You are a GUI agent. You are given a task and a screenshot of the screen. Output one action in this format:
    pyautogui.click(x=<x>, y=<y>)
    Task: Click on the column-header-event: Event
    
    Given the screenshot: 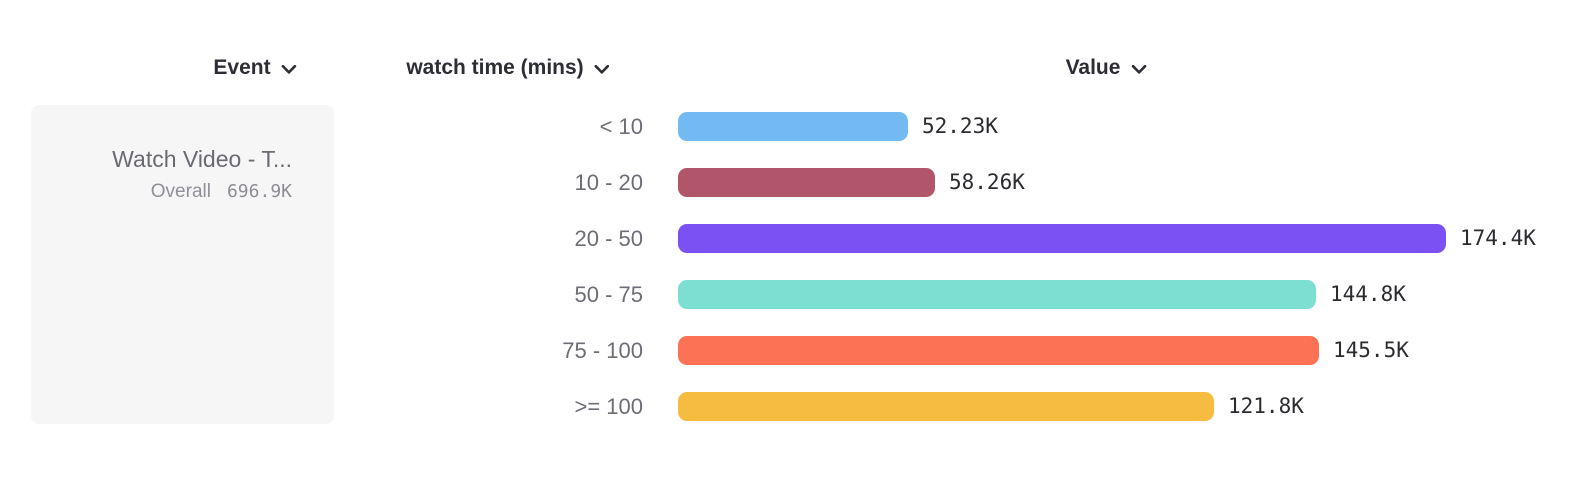 What is the action you would take?
    pyautogui.click(x=255, y=68)
    